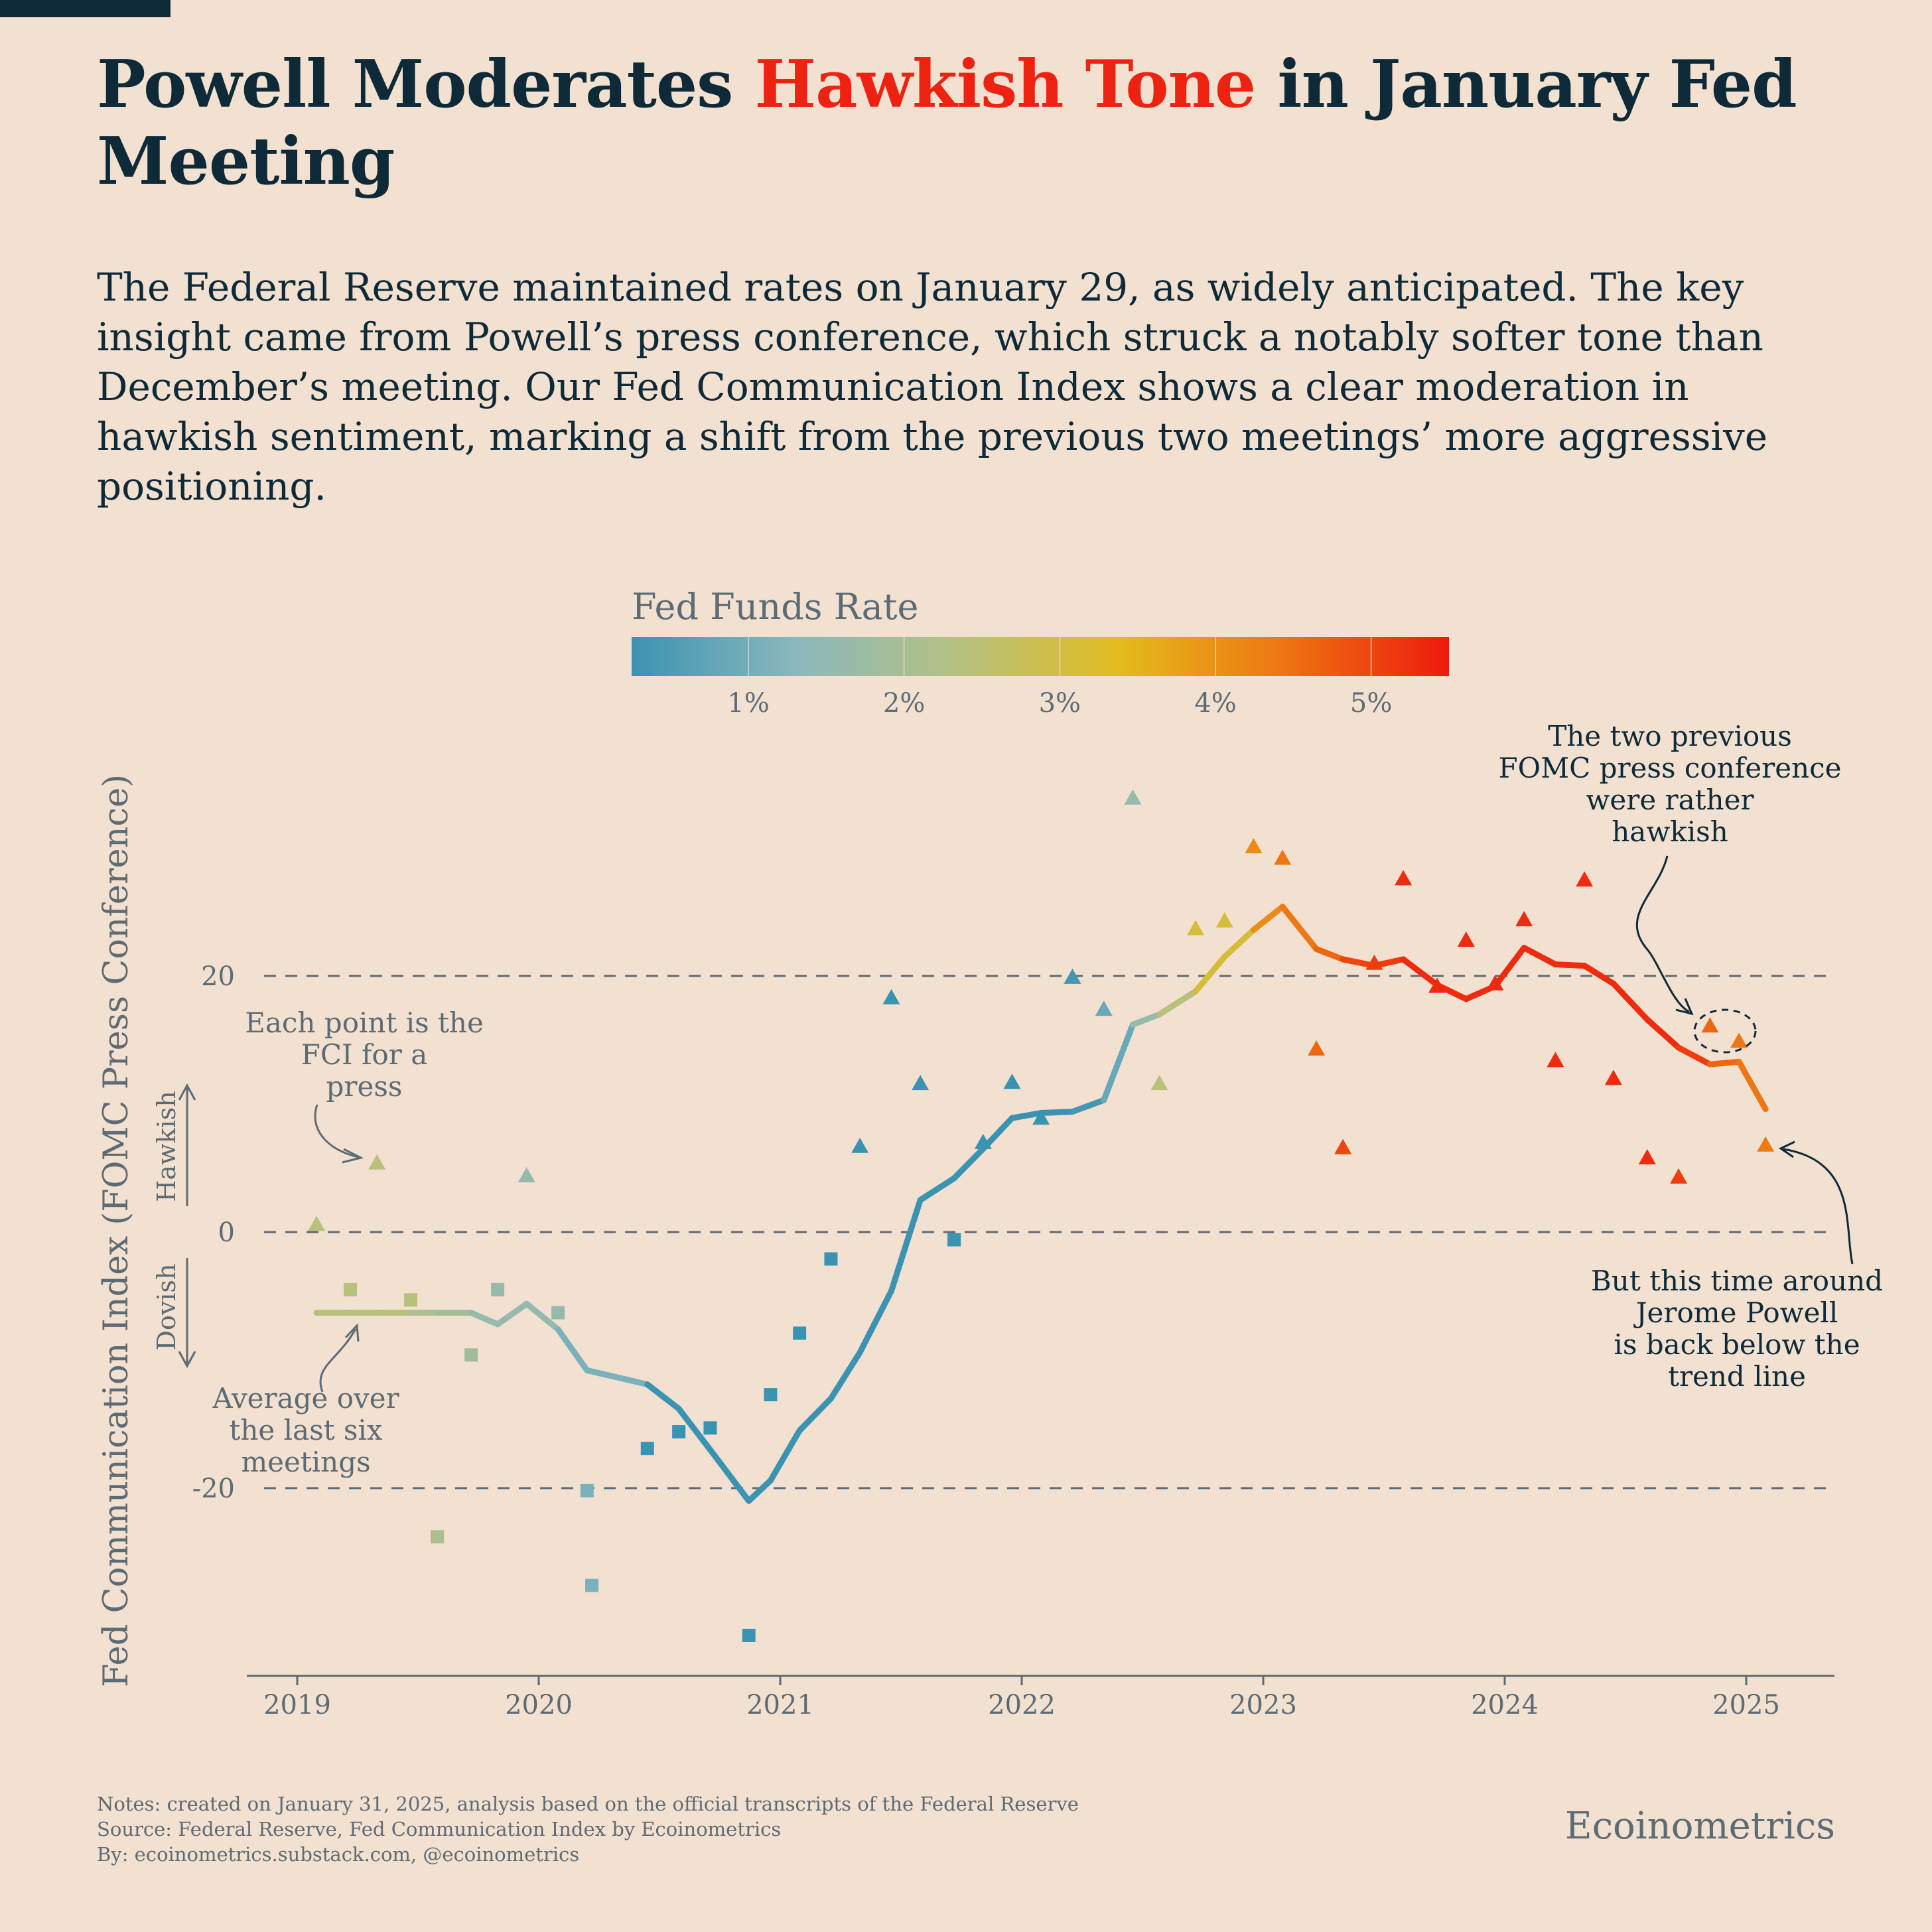 Image resolution: width=1932 pixels, height=1932 pixels. Describe the element at coordinates (174, 1226) in the screenshot. I see `hawkish-dovish-indicator: Hawkish Dovish` at that location.